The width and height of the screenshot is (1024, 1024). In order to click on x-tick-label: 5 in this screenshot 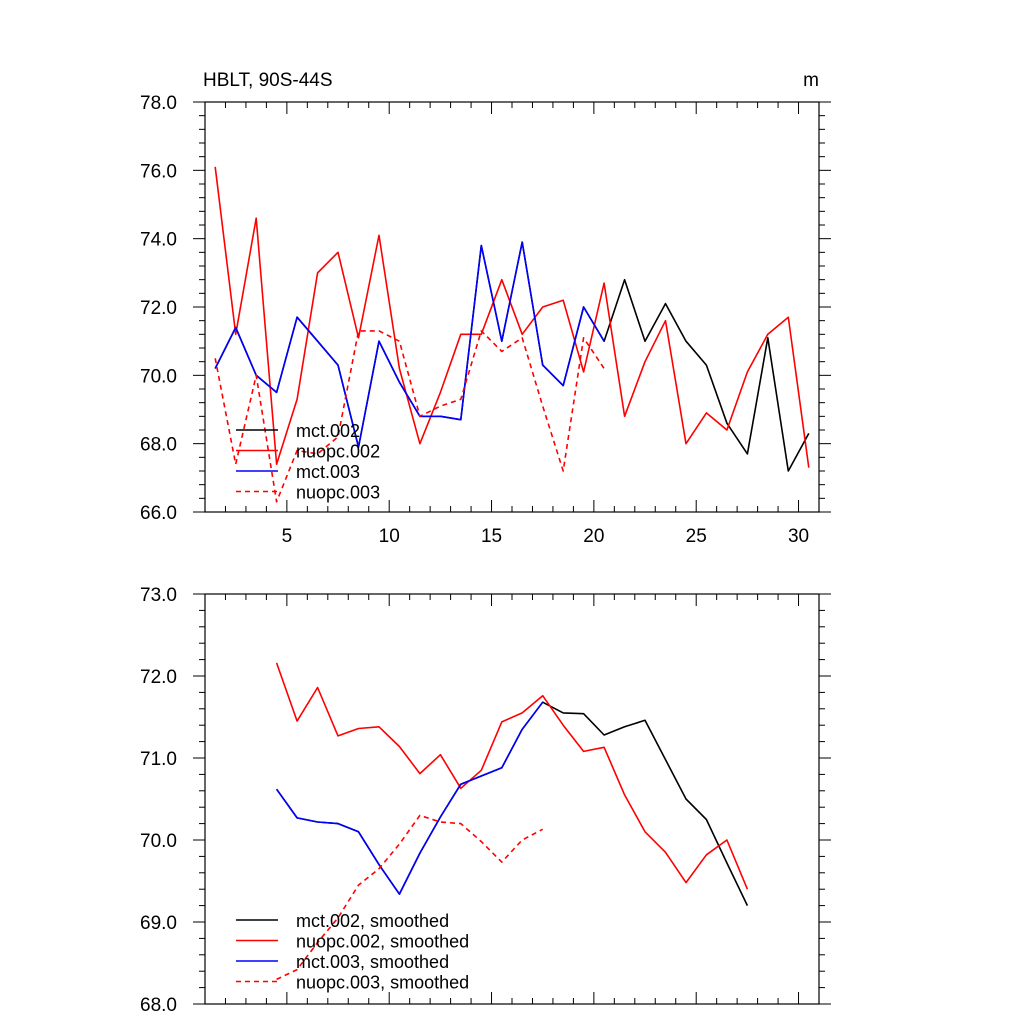, I will do `click(287, 536)`.